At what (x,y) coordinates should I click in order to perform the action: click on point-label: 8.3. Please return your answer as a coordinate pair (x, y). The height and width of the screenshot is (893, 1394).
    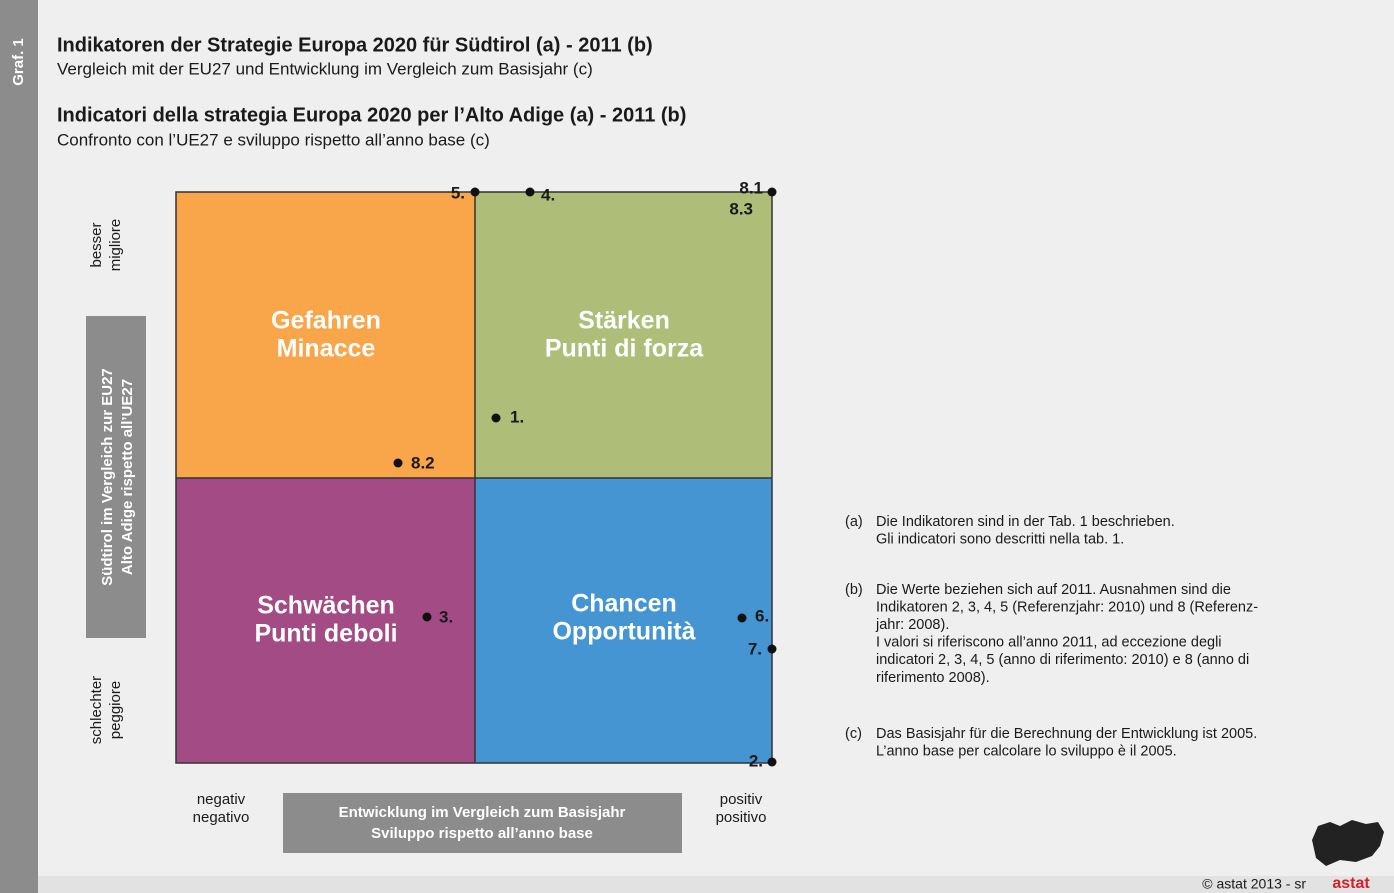
    Looking at the image, I should click on (741, 208).